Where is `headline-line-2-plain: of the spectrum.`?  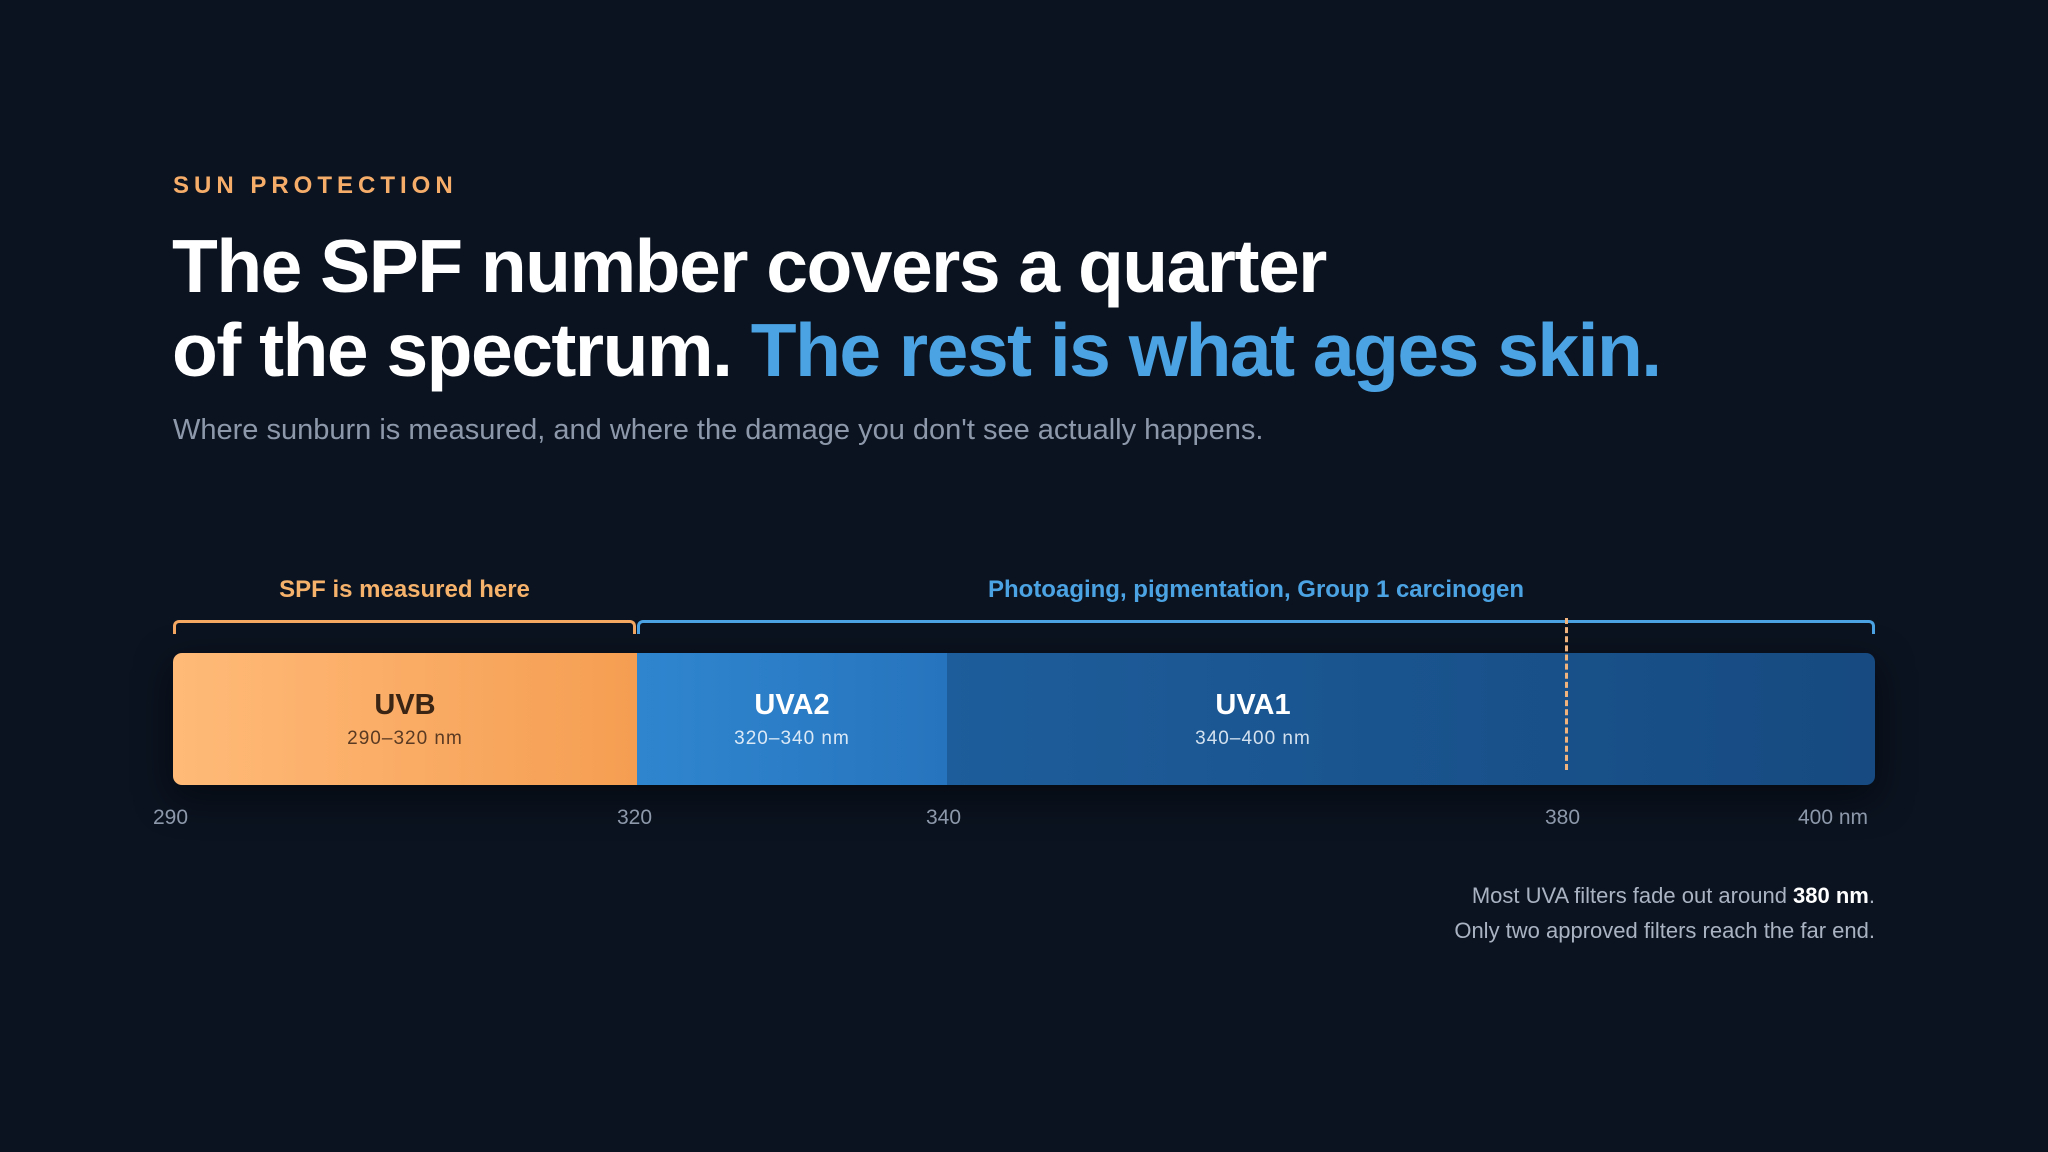
headline-line-2-plain: of the spectrum. is located at coordinates (461, 350).